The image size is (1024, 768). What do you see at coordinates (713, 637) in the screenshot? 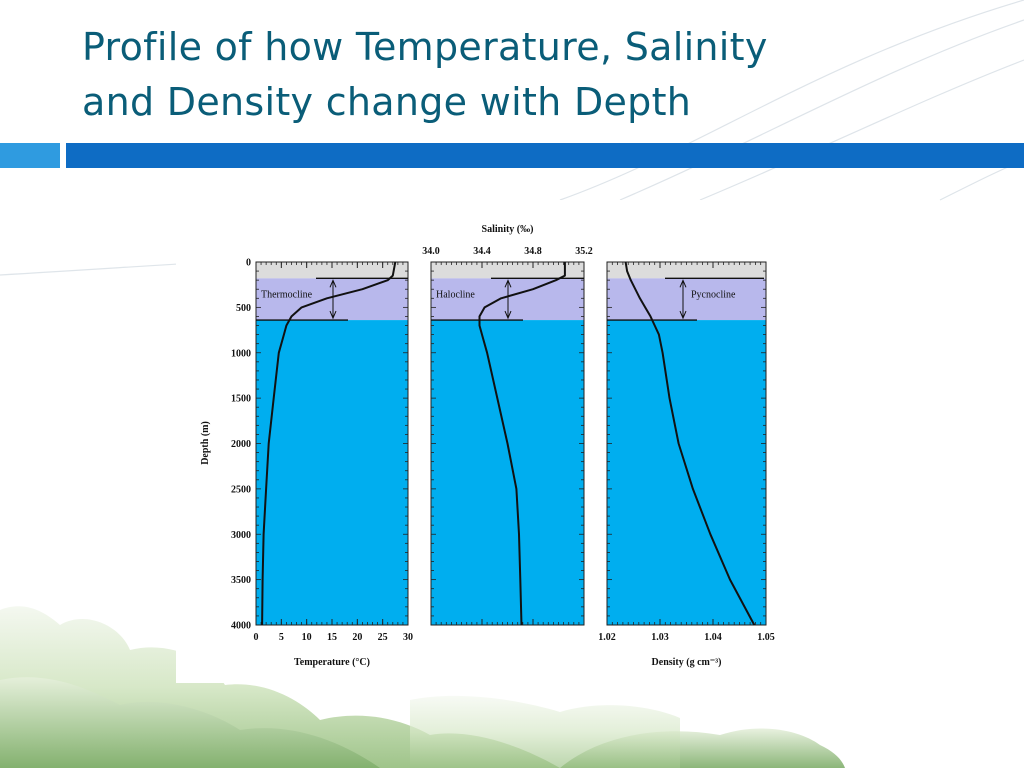
I see `x-tick-label: 1.04` at bounding box center [713, 637].